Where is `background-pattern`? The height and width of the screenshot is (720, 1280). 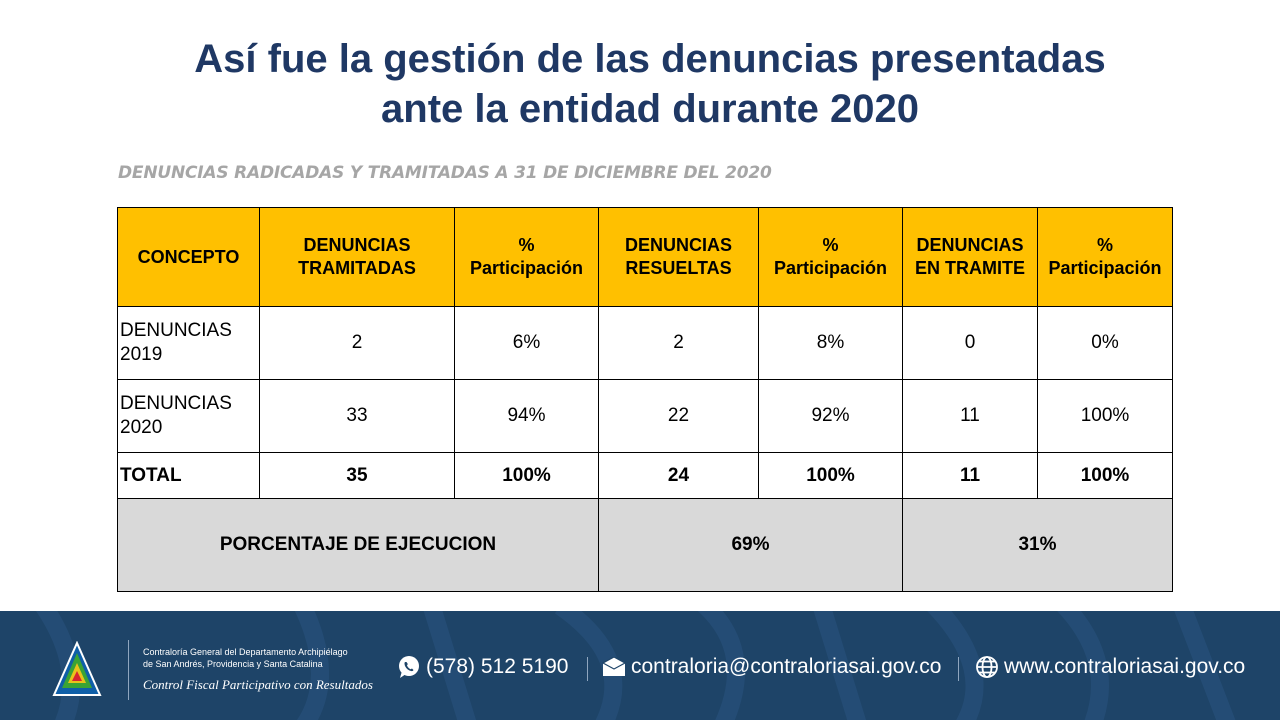 background-pattern is located at coordinates (635, 665).